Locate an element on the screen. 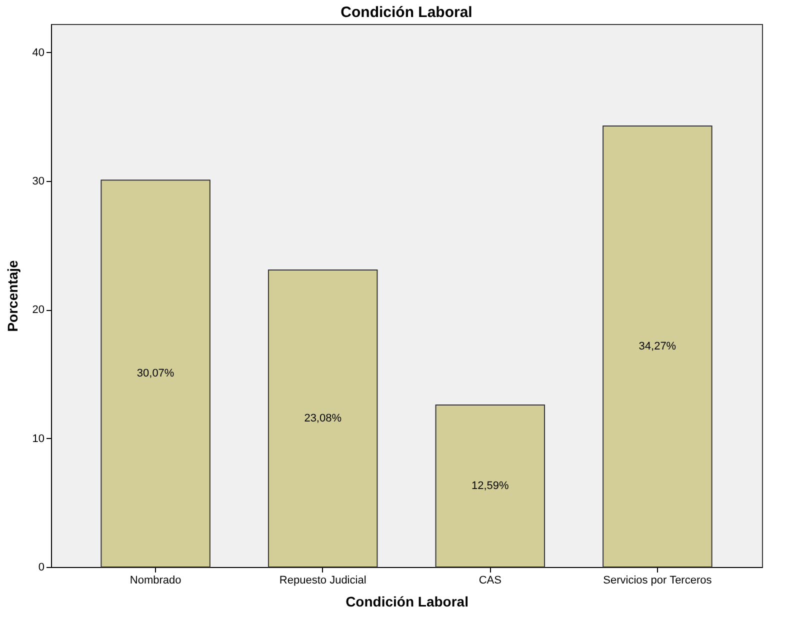  x-tick-label: Nombrado is located at coordinates (156, 580).